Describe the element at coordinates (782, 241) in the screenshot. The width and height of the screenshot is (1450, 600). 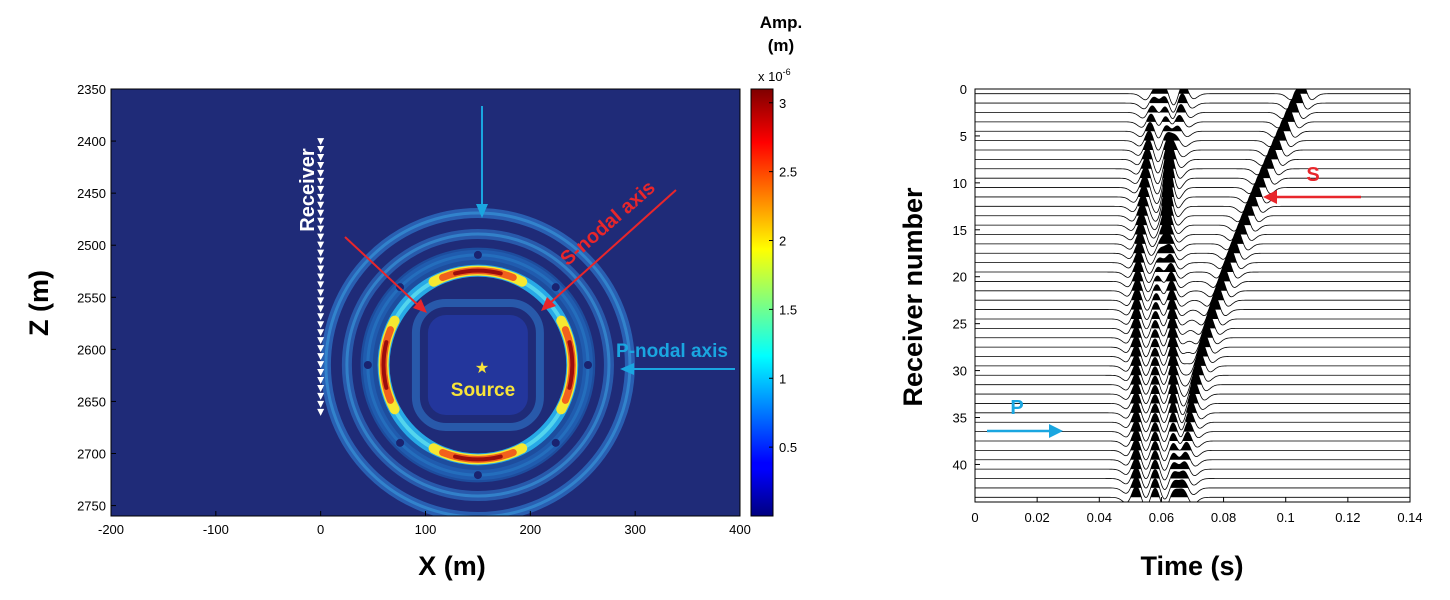
I see `colorbar-tick-label: 2` at that location.